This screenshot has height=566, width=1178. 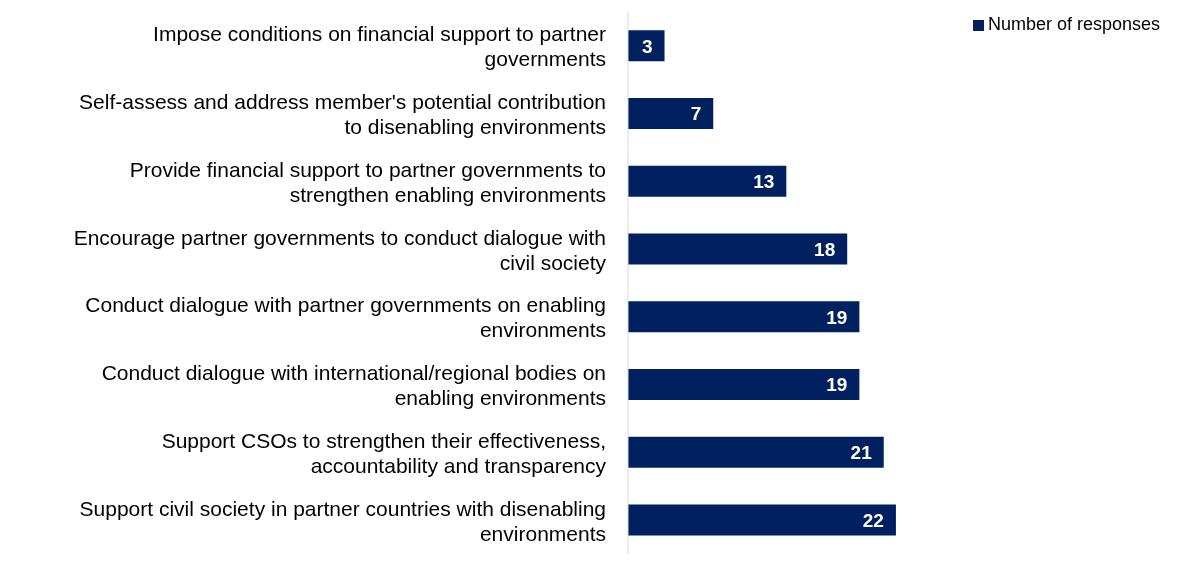 I want to click on data-label: 13, so click(x=764, y=182).